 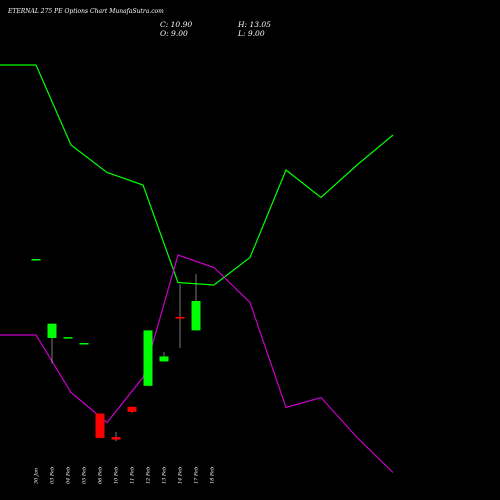 What do you see at coordinates (116, 350) in the screenshot?
I see `candlesticks` at bounding box center [116, 350].